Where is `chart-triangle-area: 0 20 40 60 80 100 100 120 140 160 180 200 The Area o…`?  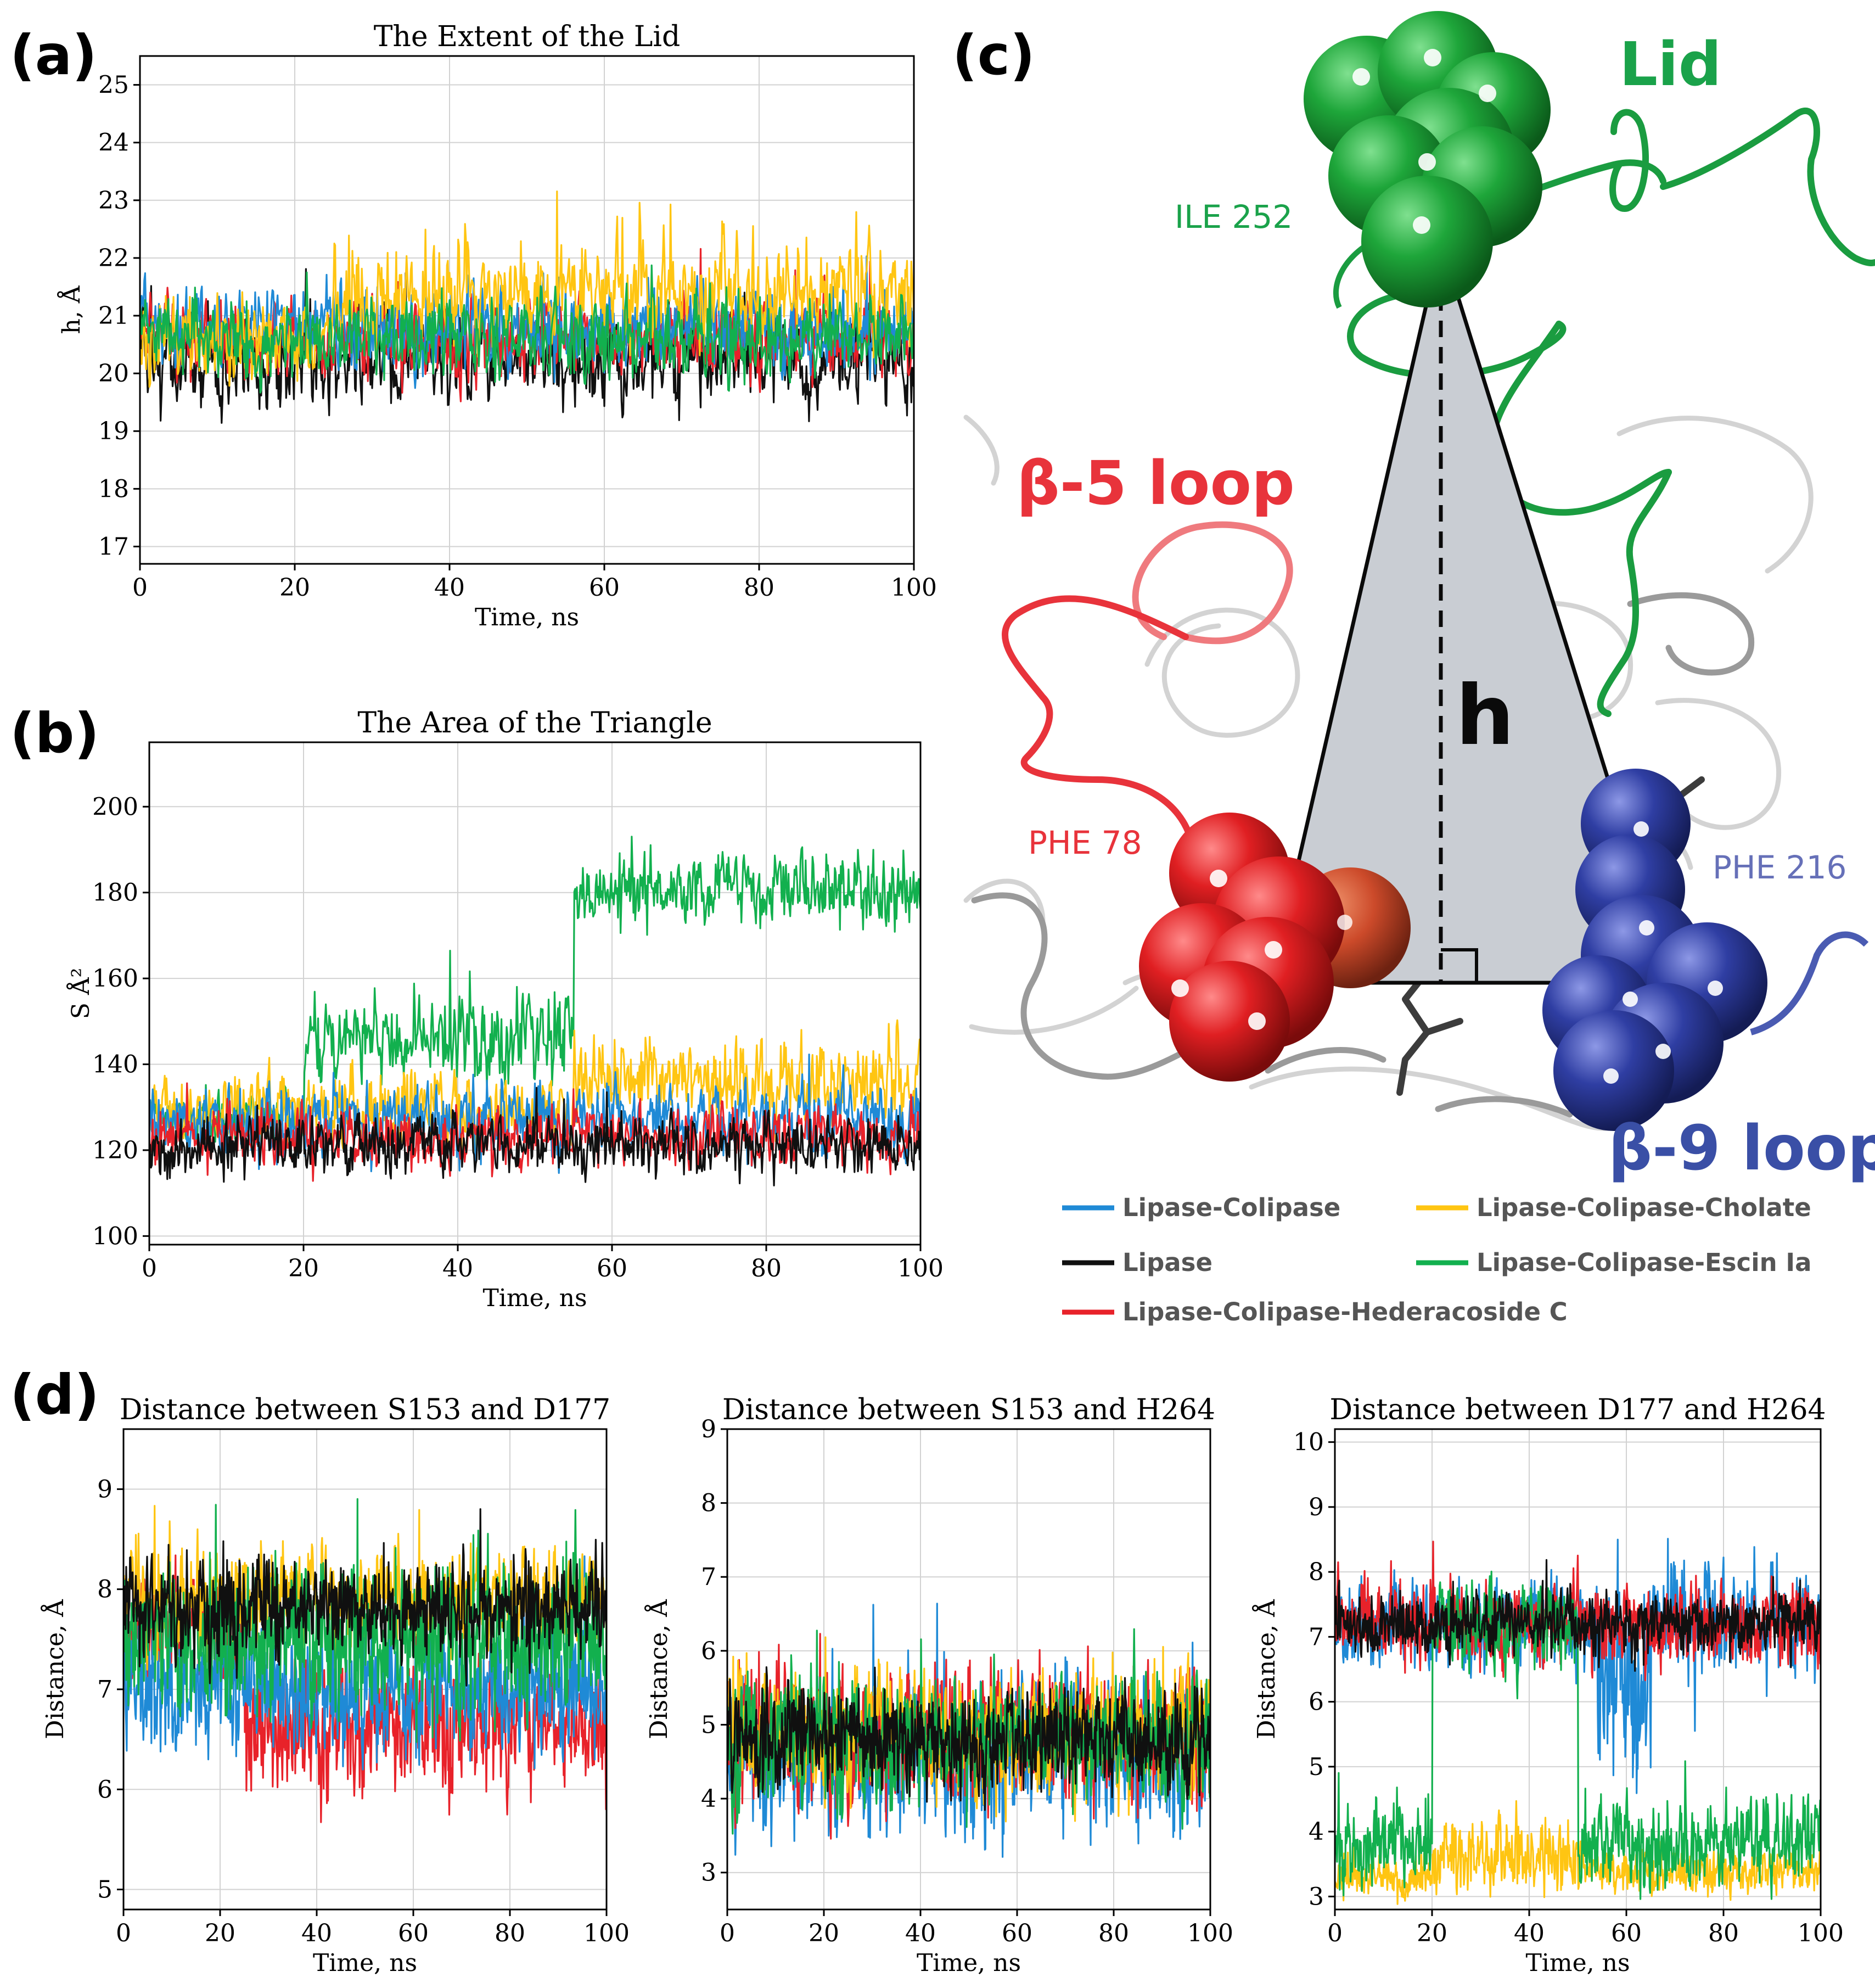 chart-triangle-area: 0 20 40 60 80 100 100 120 140 160 180 200 The Area o… is located at coordinates (505, 1010).